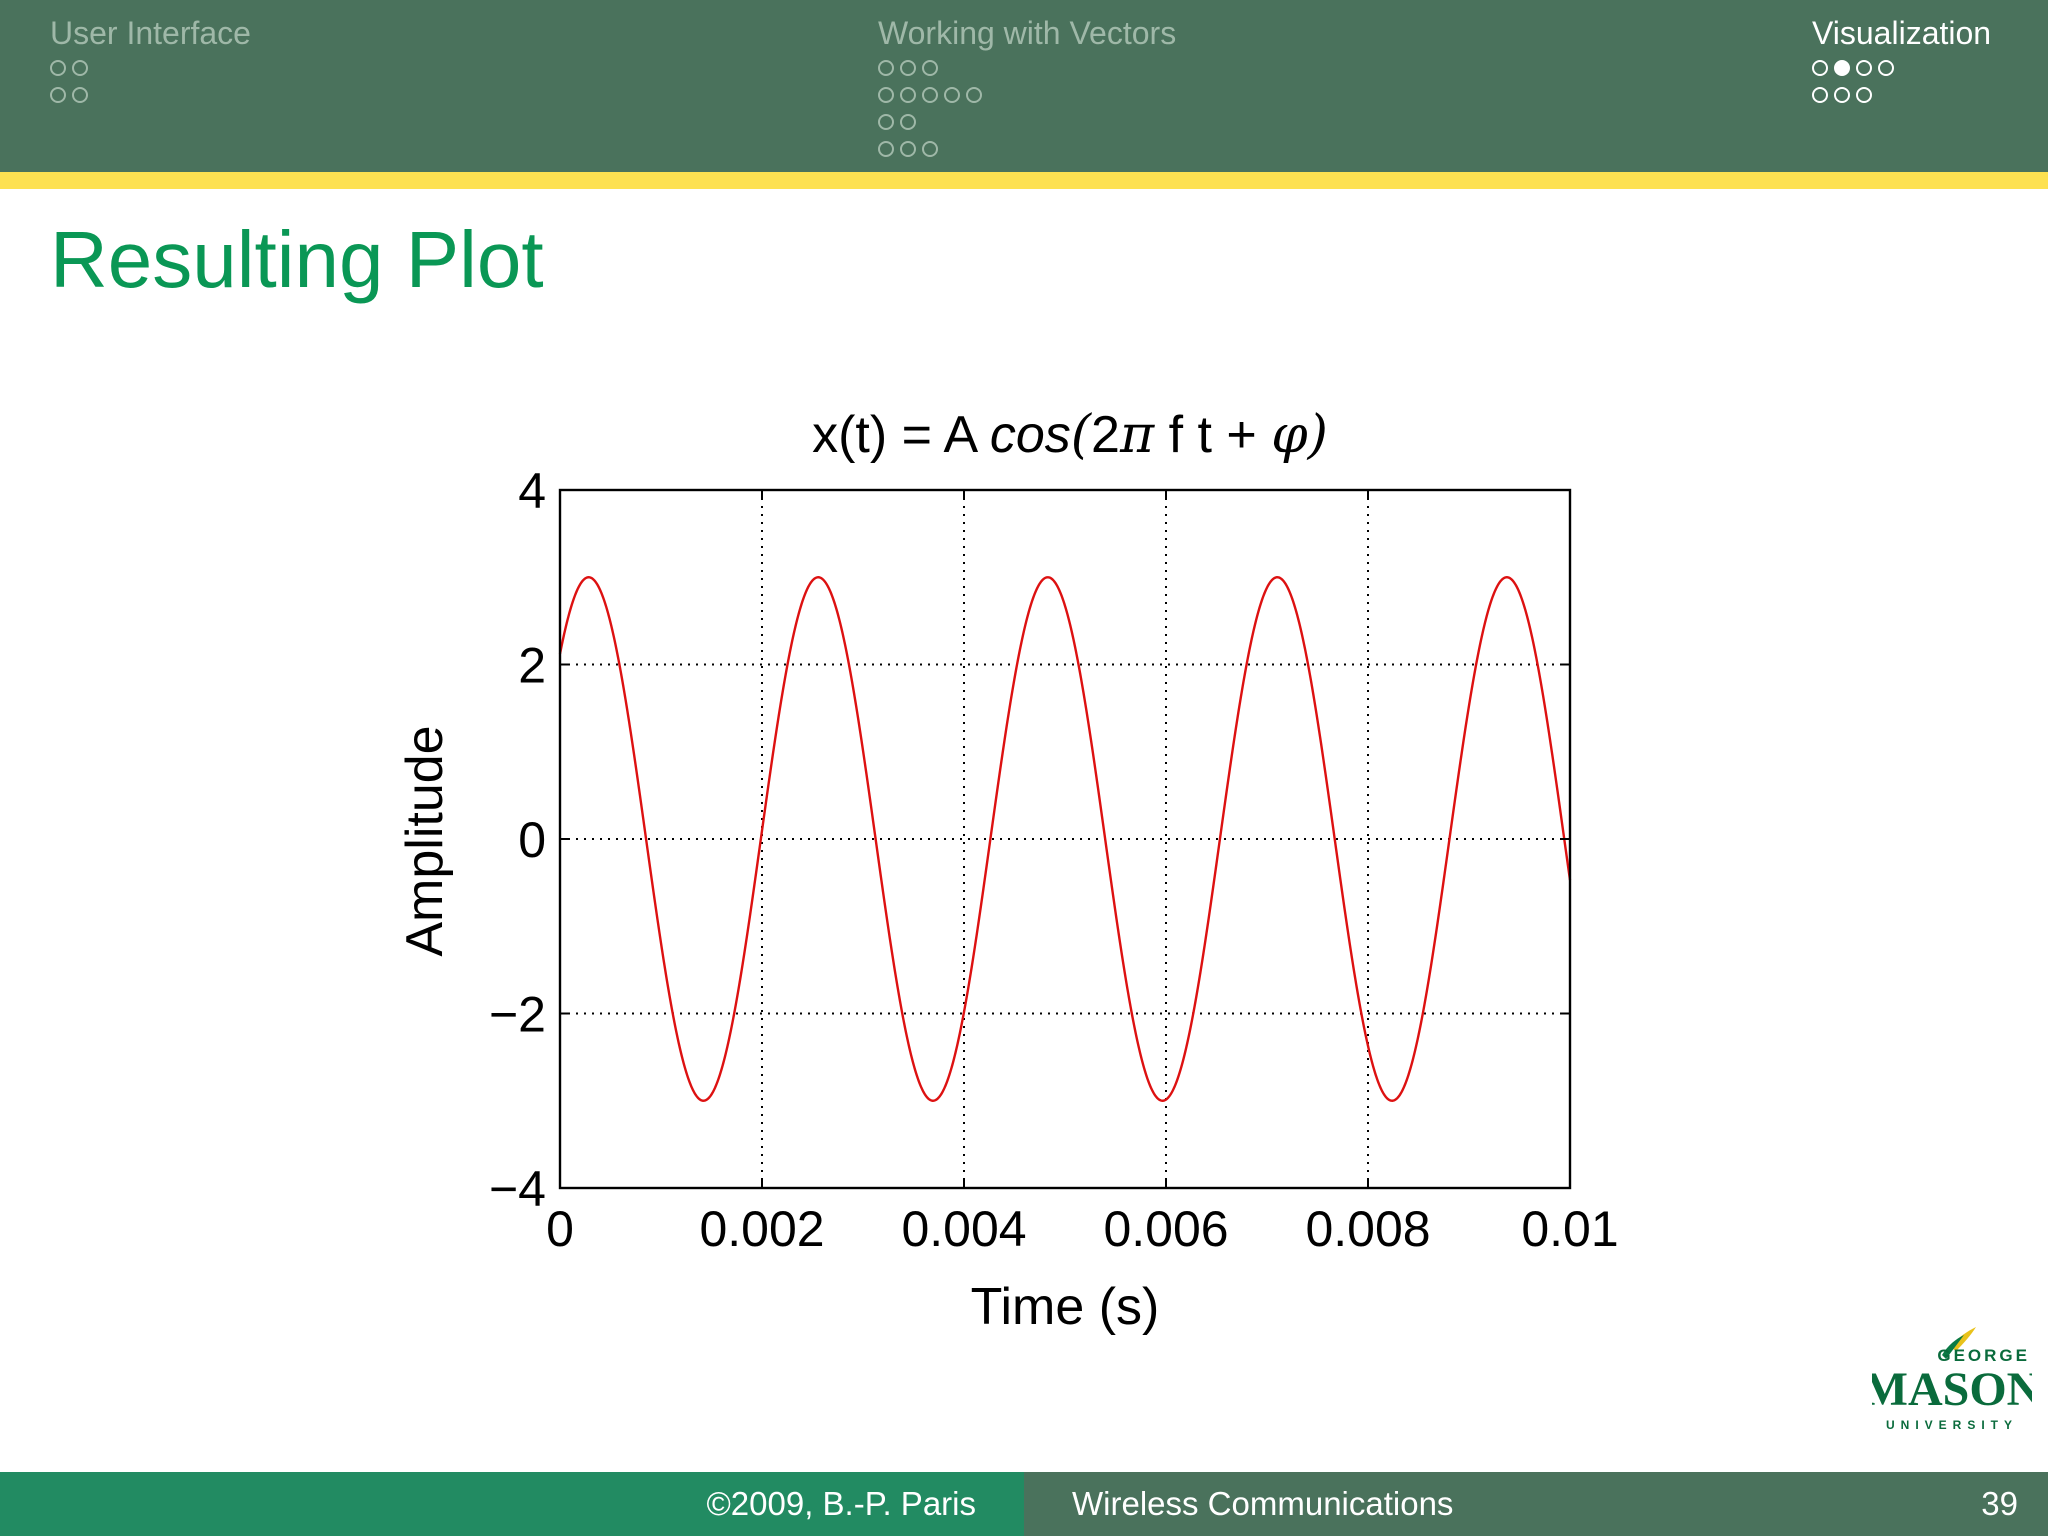 This screenshot has width=2048, height=1536. What do you see at coordinates (1317, 435) in the screenshot?
I see `chart-title-close: )` at bounding box center [1317, 435].